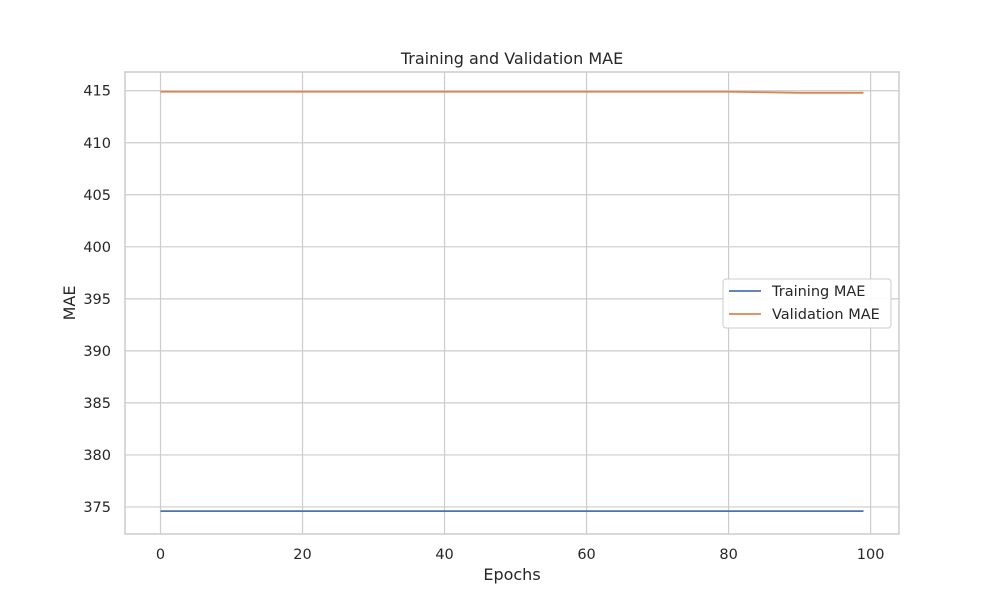 The width and height of the screenshot is (1000, 604). I want to click on x-tick-label: 80, so click(728, 555).